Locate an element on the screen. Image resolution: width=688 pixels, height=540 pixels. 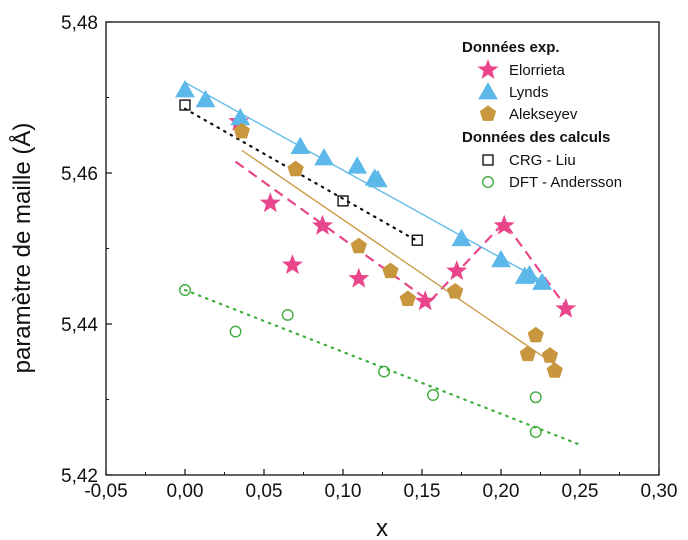
x-tick-label: 0,15 is located at coordinates (422, 491).